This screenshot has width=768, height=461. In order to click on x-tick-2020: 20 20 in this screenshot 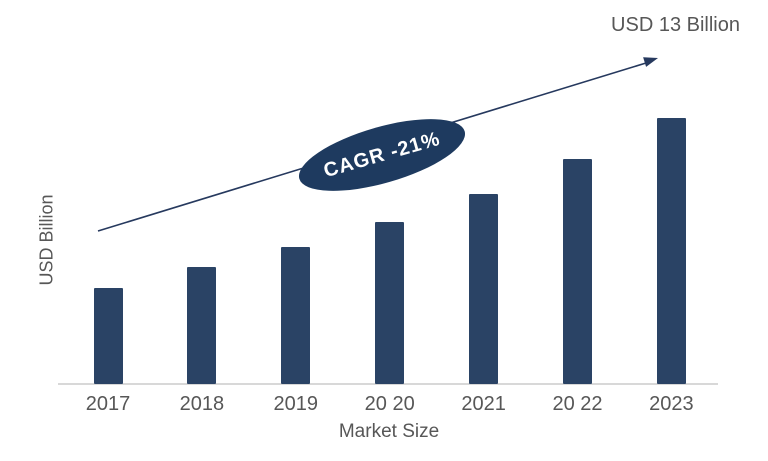, I will do `click(389, 404)`.